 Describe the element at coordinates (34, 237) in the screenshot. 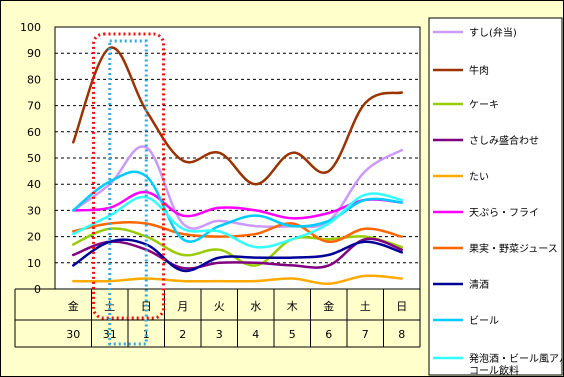

I see `y-tick-label: 20` at that location.